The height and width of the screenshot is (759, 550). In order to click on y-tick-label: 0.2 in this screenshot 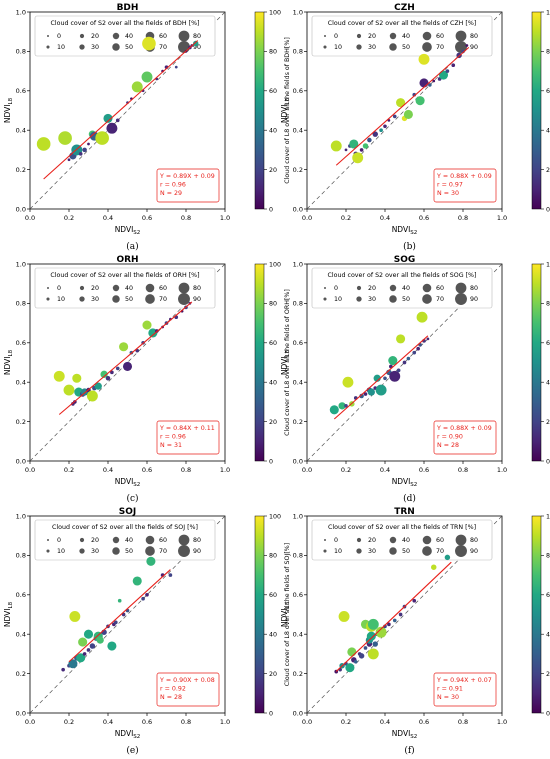, I will do `click(298, 422)`.